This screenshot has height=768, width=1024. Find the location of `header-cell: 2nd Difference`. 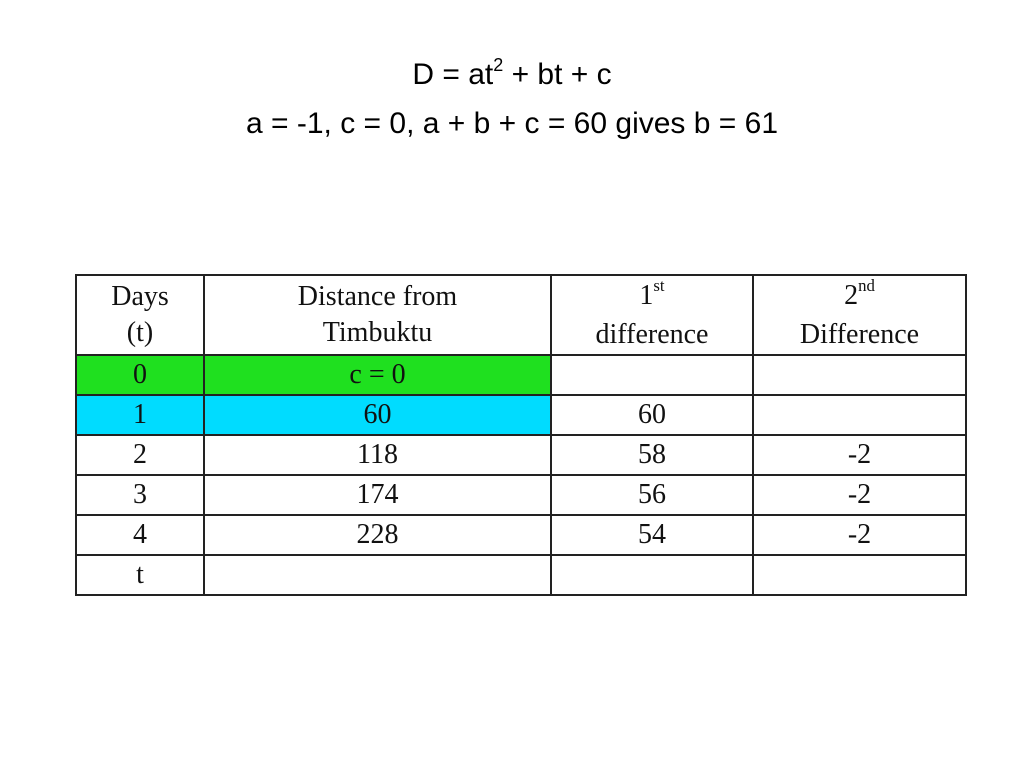

header-cell: 2nd Difference is located at coordinates (859, 315).